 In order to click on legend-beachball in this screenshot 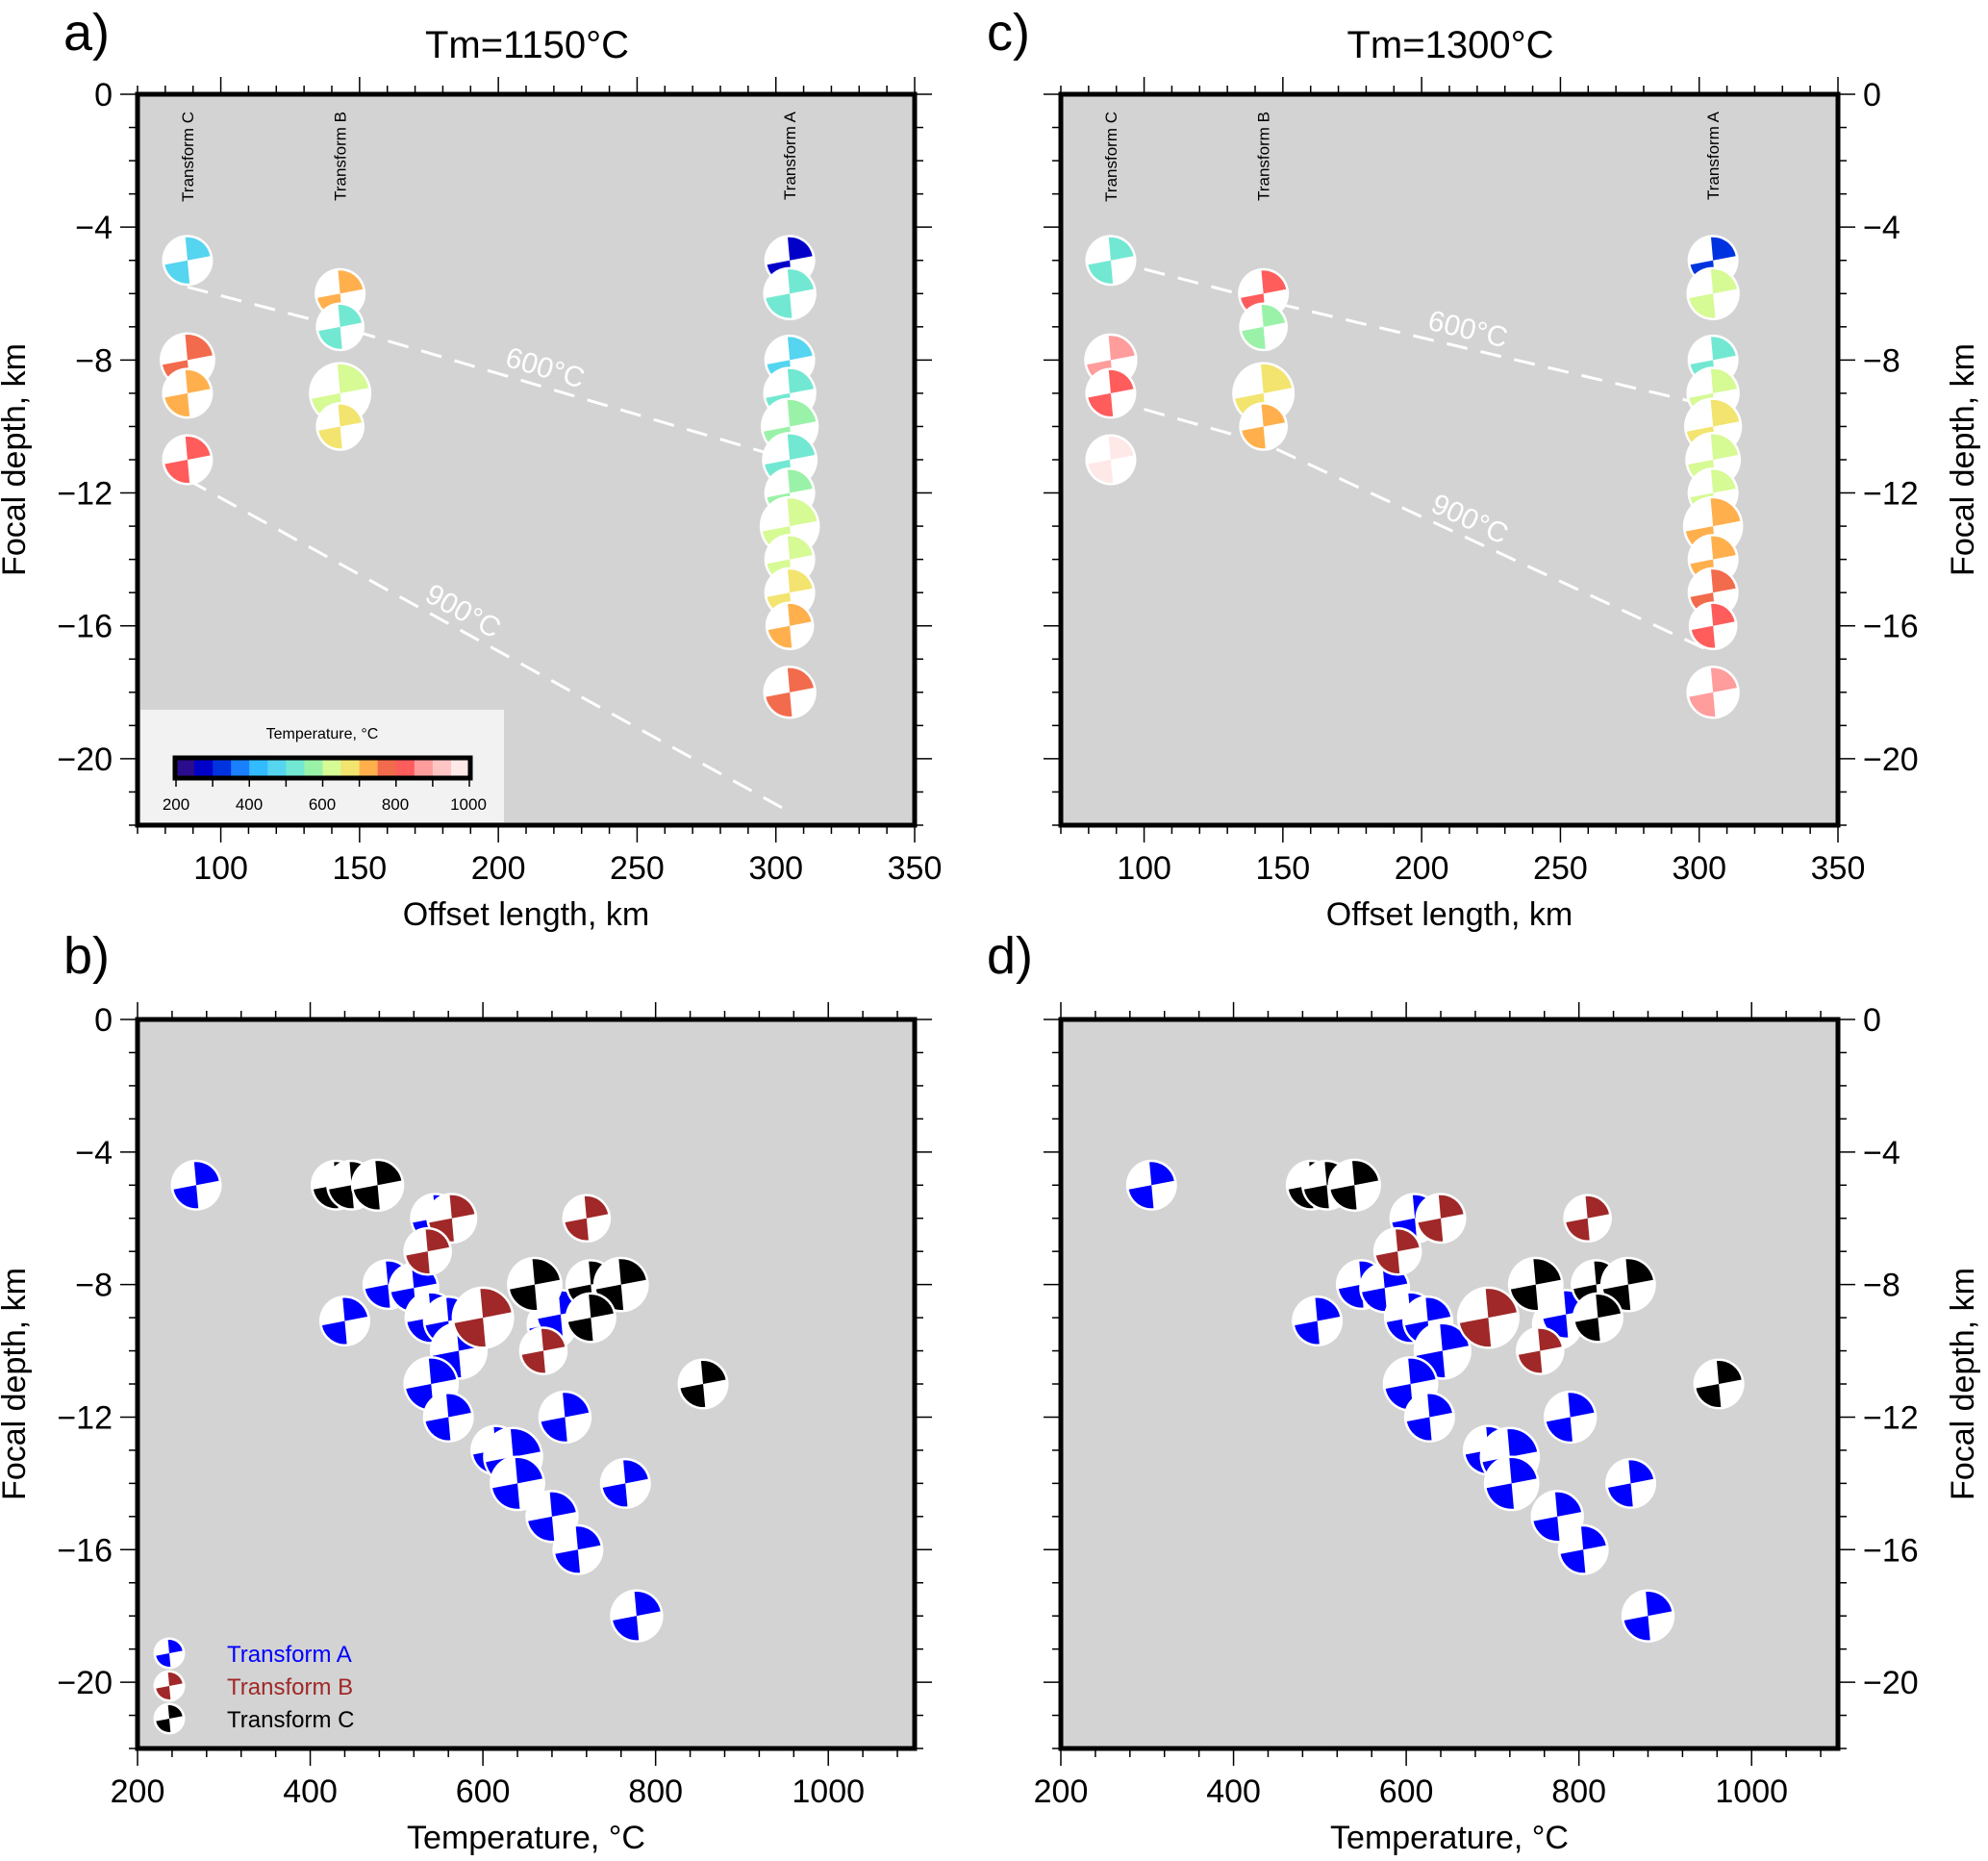, I will do `click(169, 1653)`.